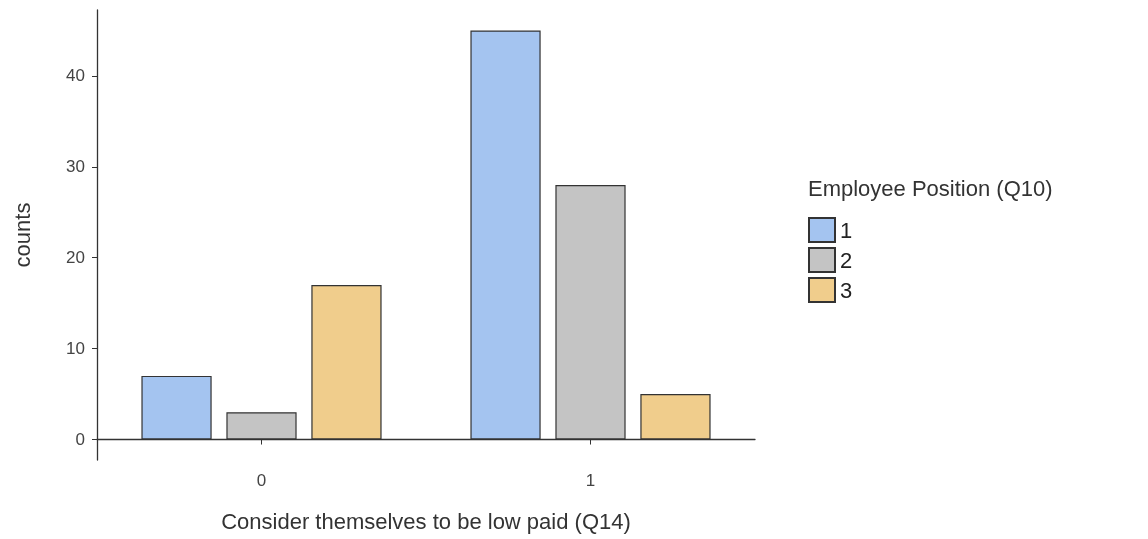 This screenshot has width=1148, height=539. Describe the element at coordinates (75, 349) in the screenshot. I see `y-tick-label: 10` at that location.